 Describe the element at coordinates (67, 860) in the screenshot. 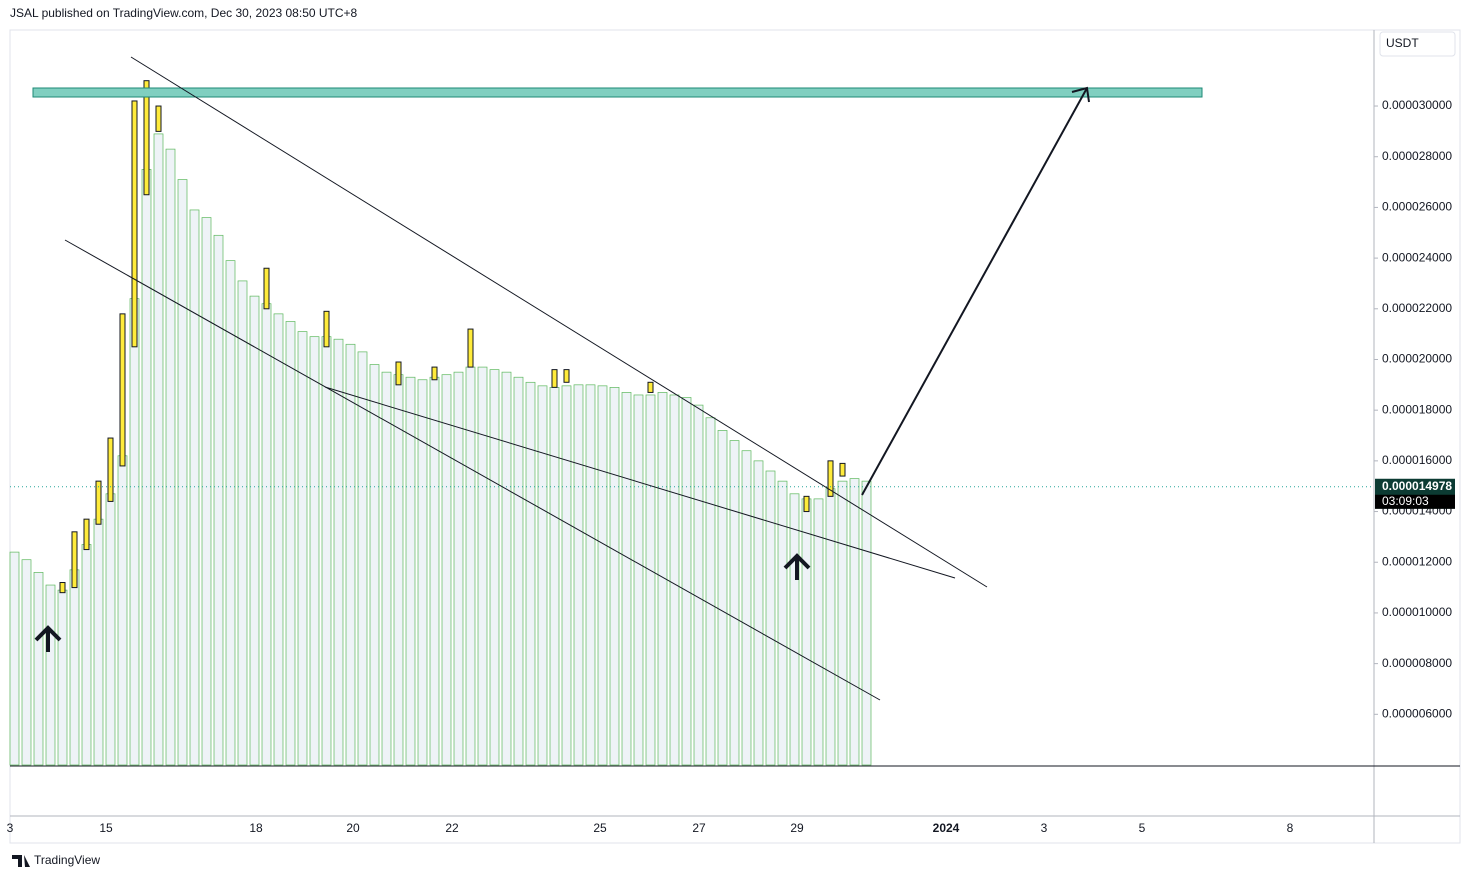

I see `brand: TradingView` at that location.